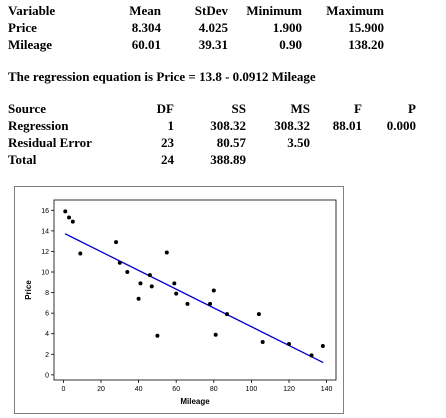 The height and width of the screenshot is (418, 446). What do you see at coordinates (213, 27) in the screenshot?
I see `stats-cell: 4.025` at bounding box center [213, 27].